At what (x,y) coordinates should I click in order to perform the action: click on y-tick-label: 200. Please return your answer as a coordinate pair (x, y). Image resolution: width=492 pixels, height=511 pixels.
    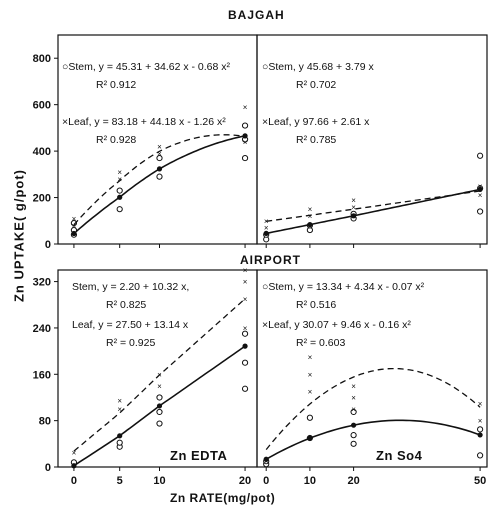
    Looking at the image, I should click on (42, 199).